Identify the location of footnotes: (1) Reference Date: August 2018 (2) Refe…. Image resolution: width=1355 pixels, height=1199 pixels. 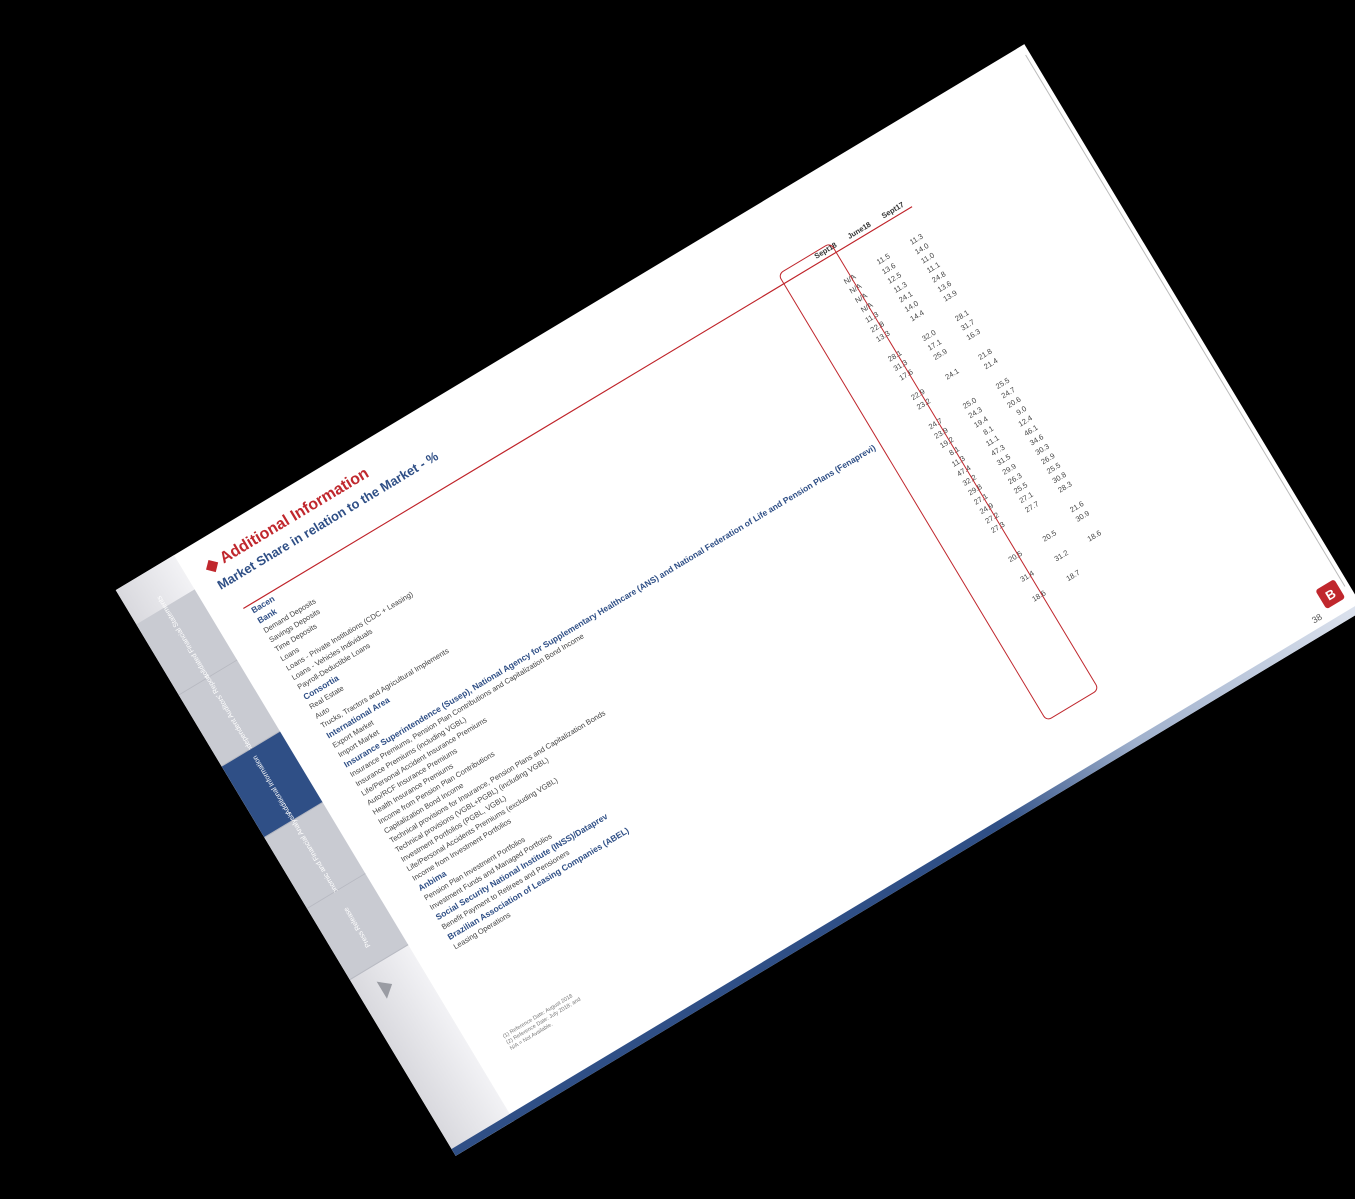
(544, 1022).